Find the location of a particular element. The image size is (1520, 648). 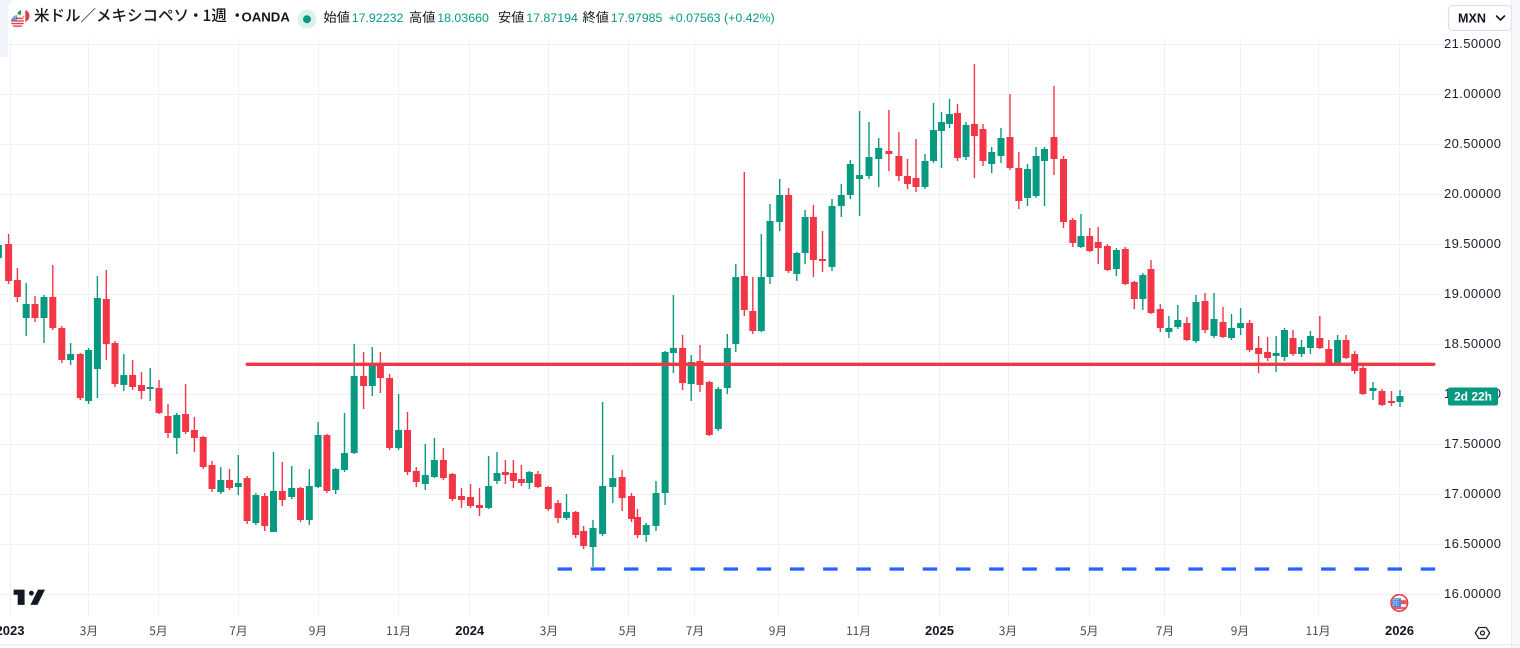

svg-text: OANDA is located at coordinates (266, 17).